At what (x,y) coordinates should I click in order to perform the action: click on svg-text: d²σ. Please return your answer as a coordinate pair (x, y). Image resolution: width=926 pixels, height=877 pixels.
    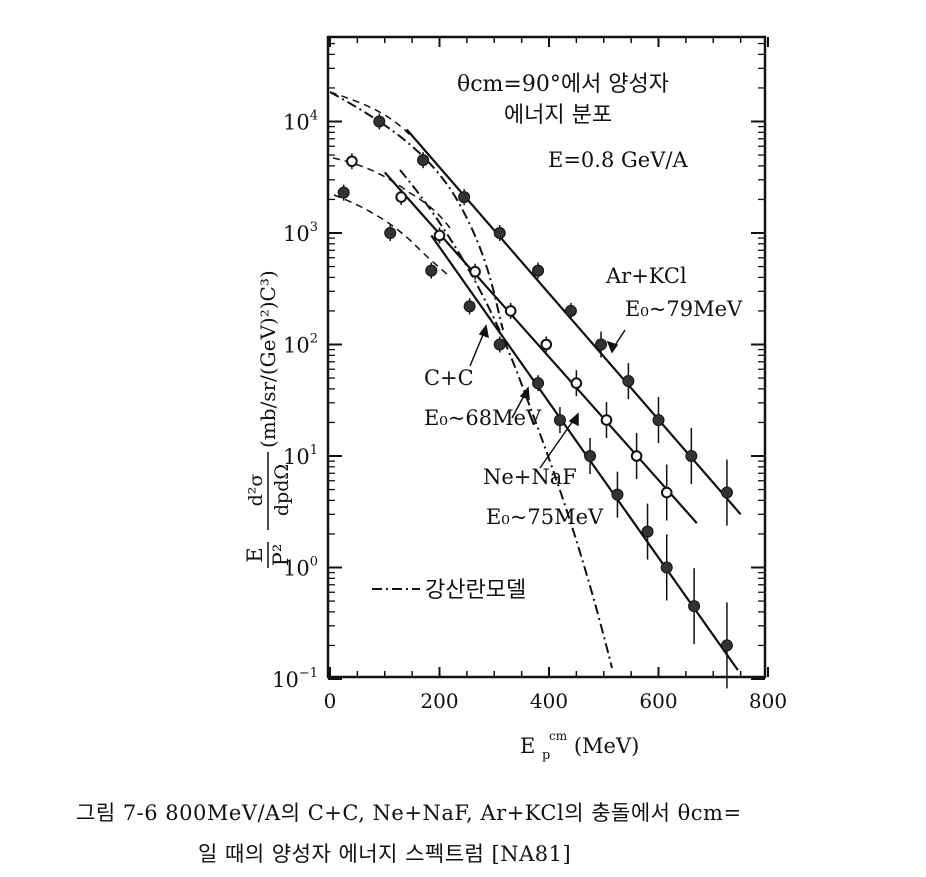
    Looking at the image, I should click on (256, 490).